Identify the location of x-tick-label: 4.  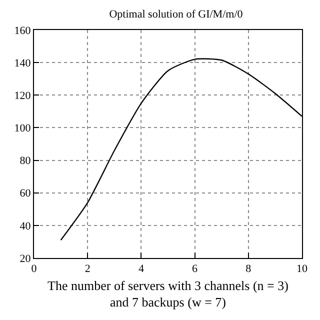
(141, 269).